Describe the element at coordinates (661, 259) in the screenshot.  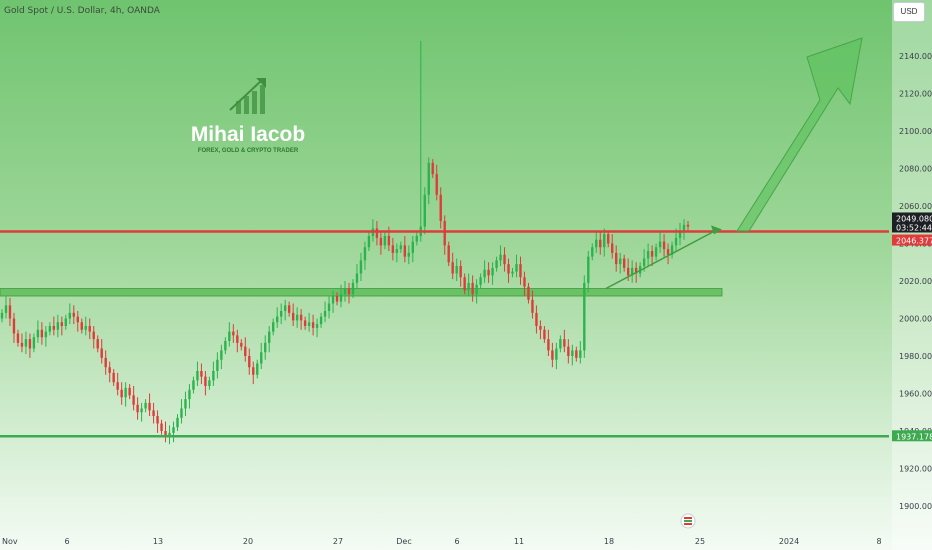
I see `trendline` at that location.